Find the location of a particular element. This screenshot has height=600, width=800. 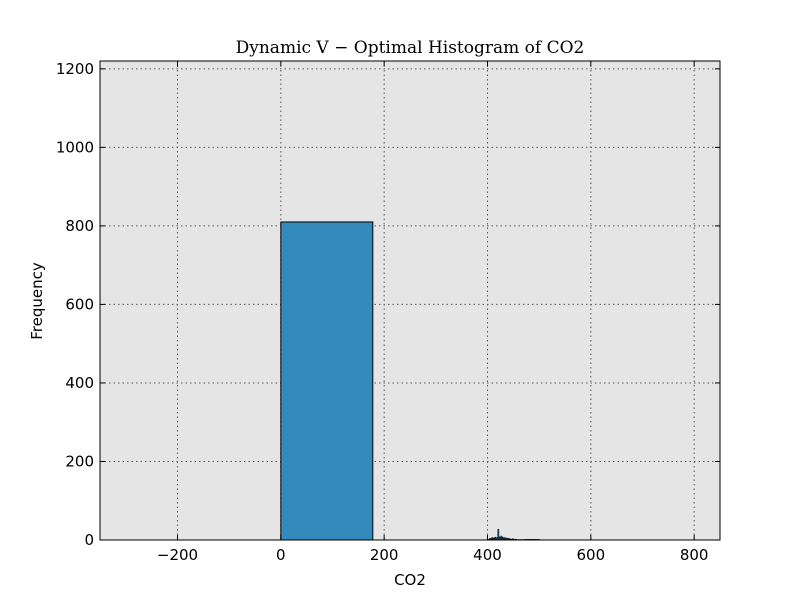

y-tick-label: 1200 is located at coordinates (75, 69).